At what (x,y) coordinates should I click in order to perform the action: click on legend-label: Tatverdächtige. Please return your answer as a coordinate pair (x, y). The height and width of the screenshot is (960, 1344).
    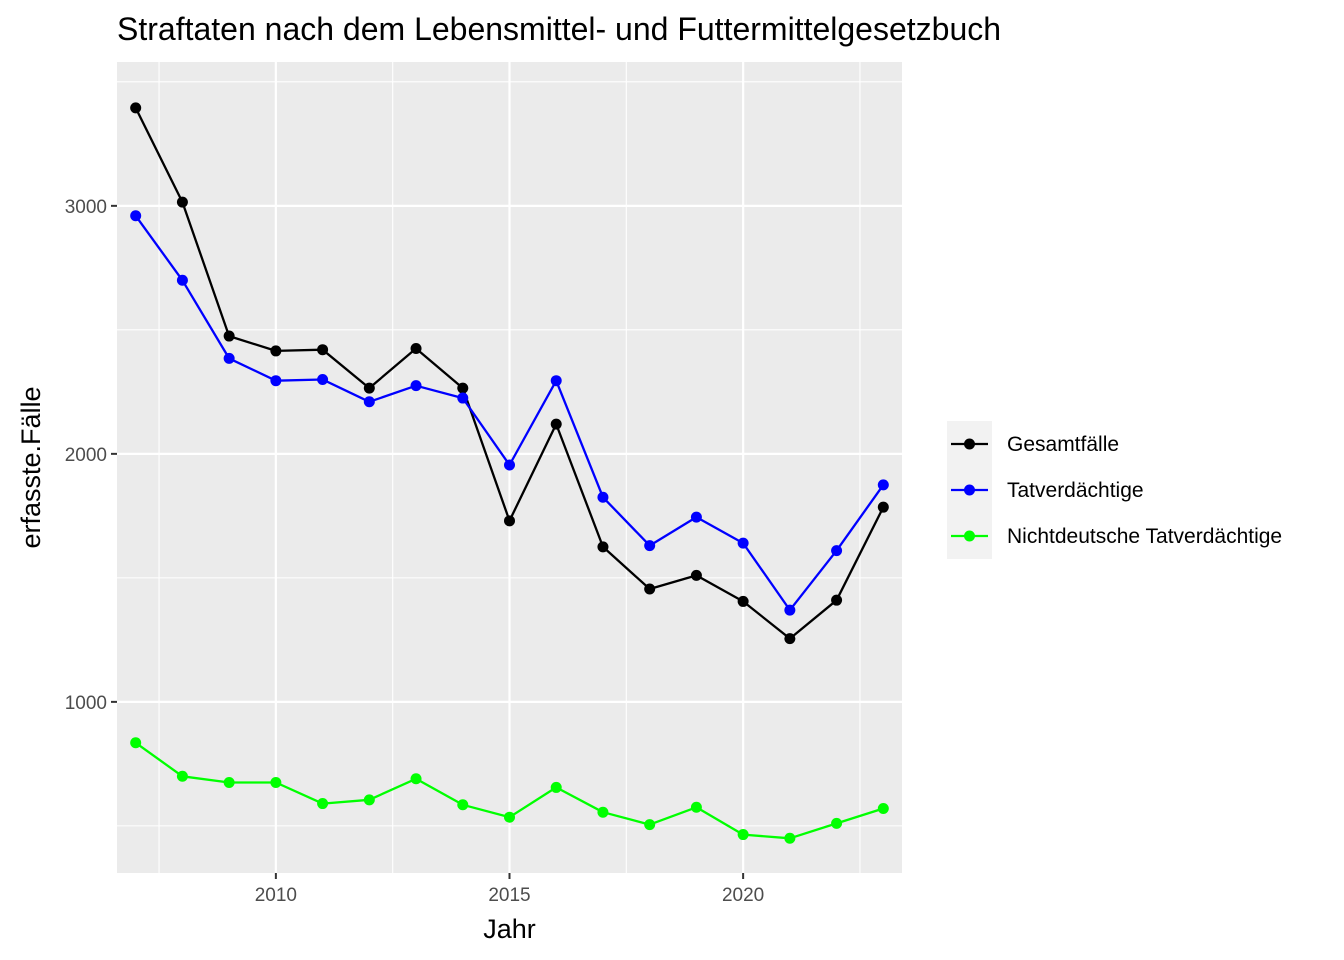
    Looking at the image, I should click on (1075, 490).